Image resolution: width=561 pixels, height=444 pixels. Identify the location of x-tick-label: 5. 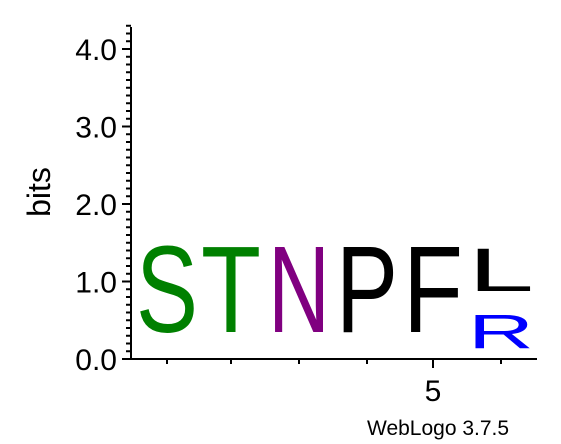
(433, 391).